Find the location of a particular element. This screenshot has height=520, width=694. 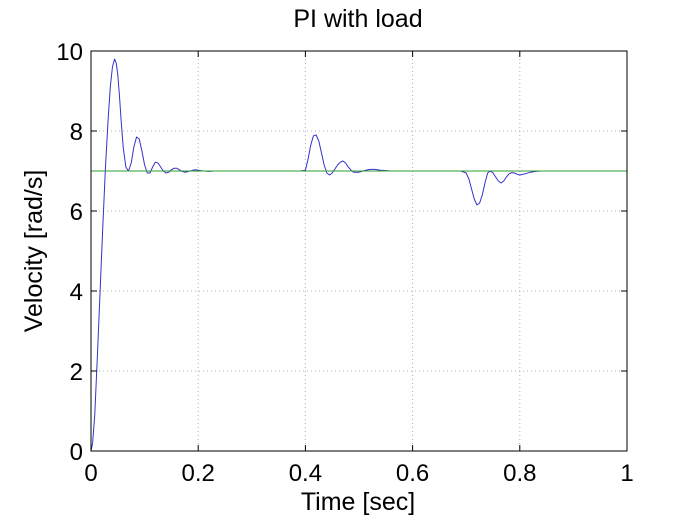

y-axis-label: Velocity [rad/s] is located at coordinates (34, 251).